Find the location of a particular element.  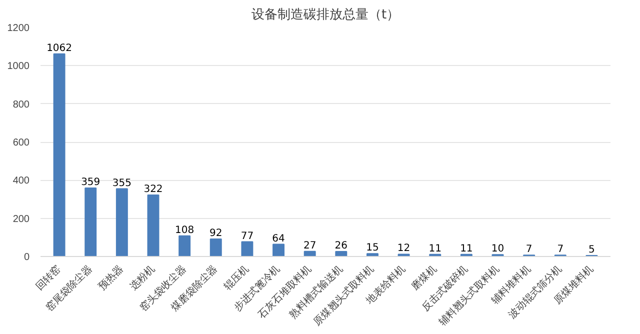

data-label: 355 is located at coordinates (122, 183).